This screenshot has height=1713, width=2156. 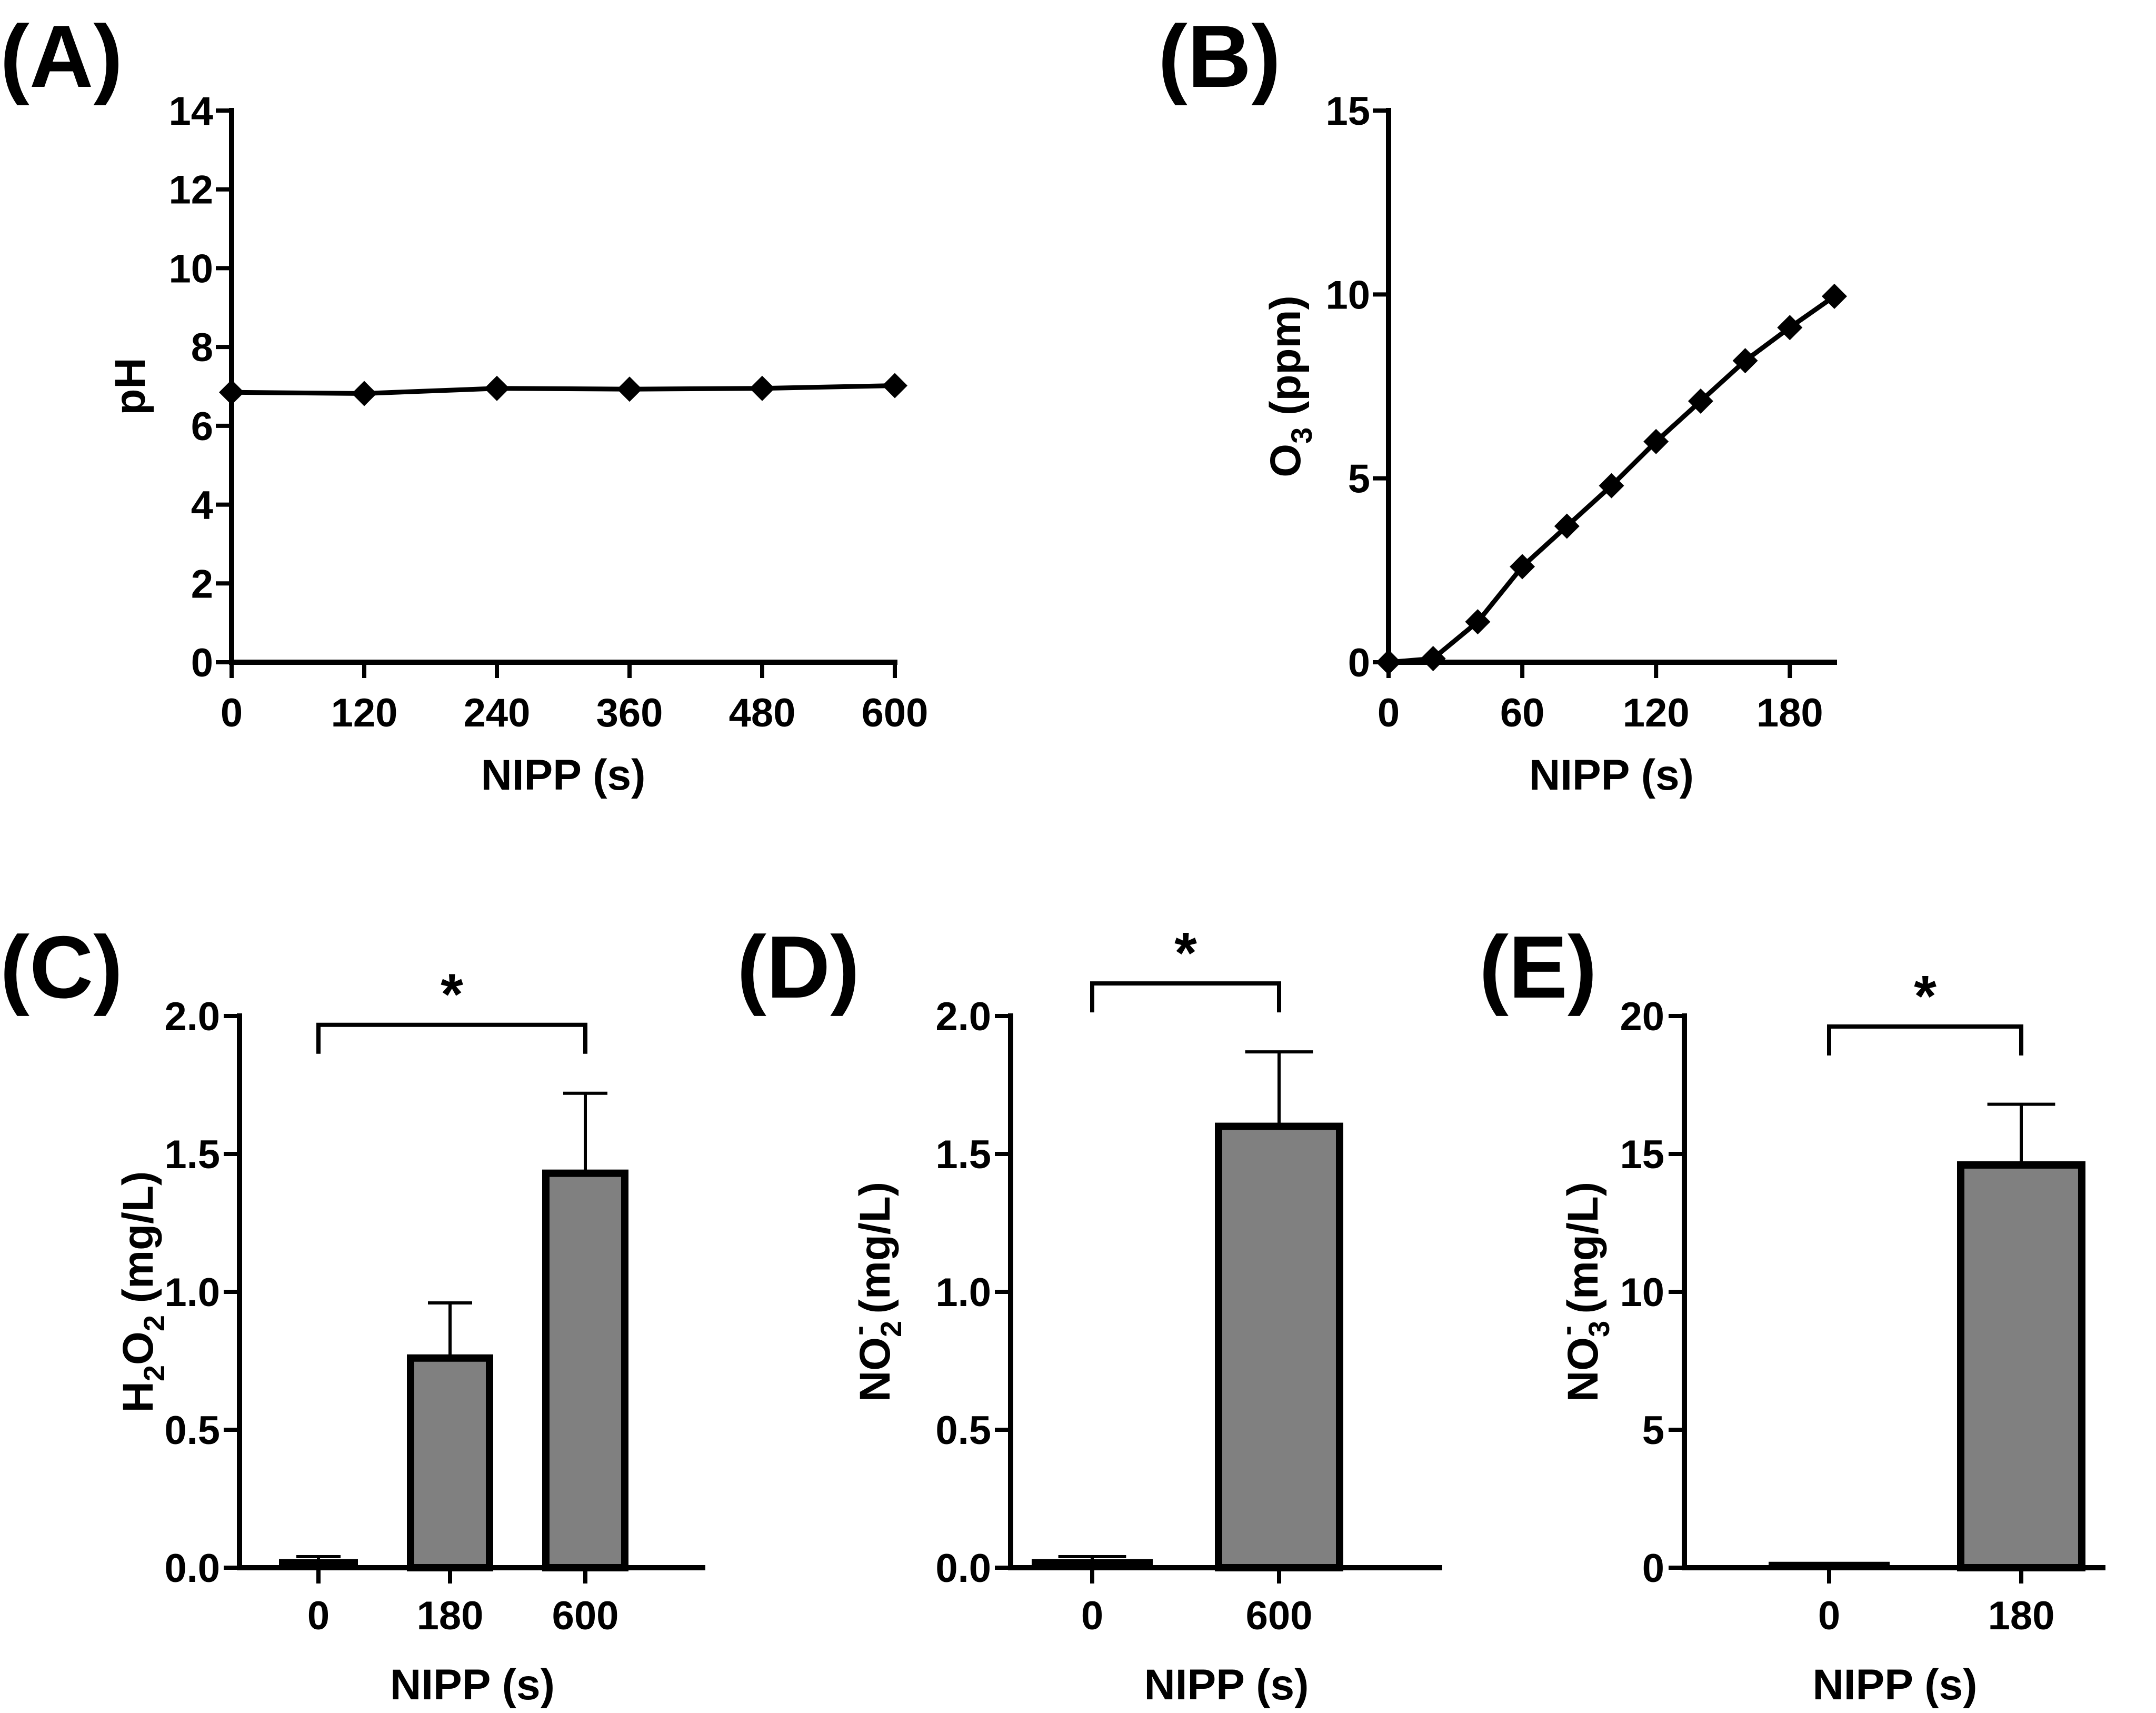 I want to click on panel-label: (E), so click(x=1538, y=967).